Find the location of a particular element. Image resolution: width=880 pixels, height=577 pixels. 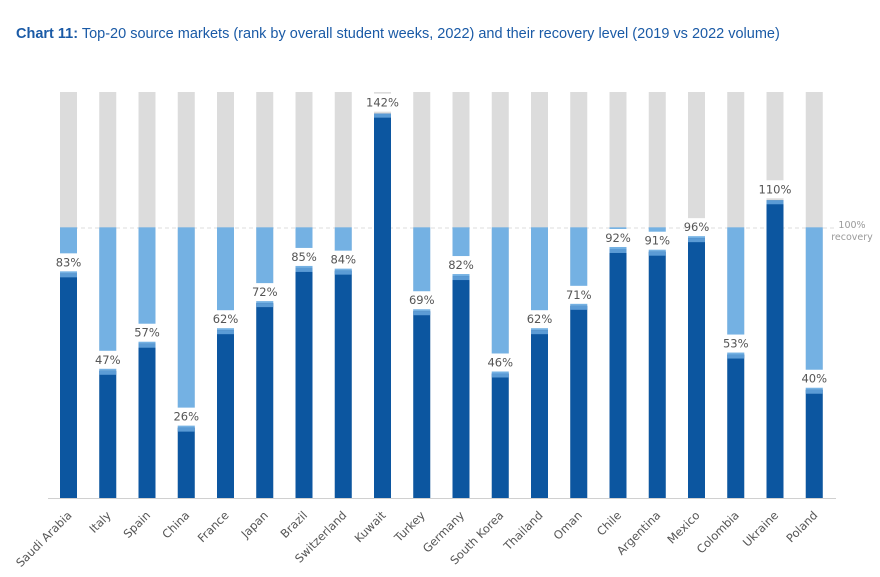

value-label: 53% is located at coordinates (736, 344).